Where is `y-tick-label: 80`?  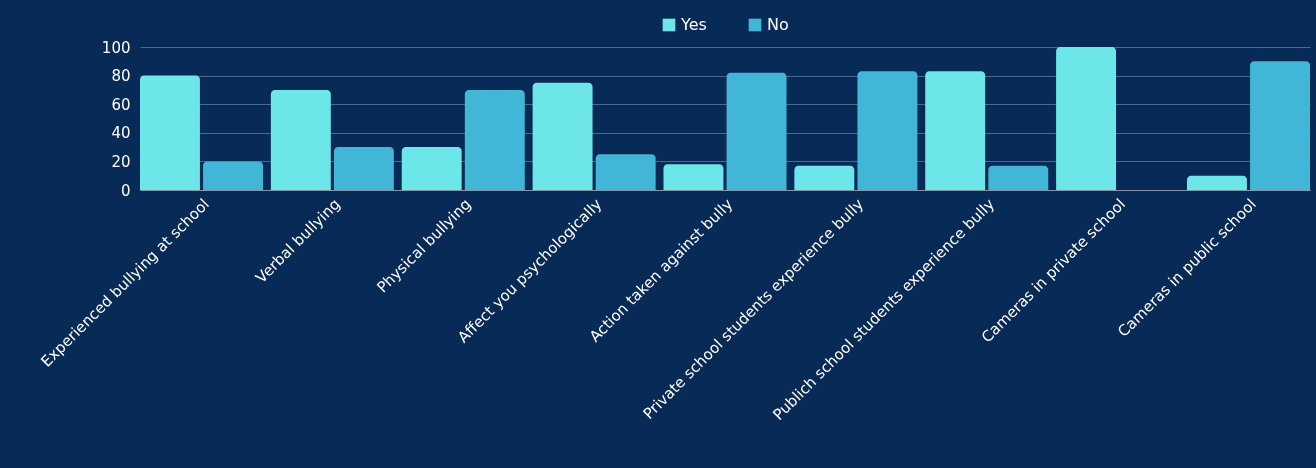
y-tick-label: 80 is located at coordinates (121, 76).